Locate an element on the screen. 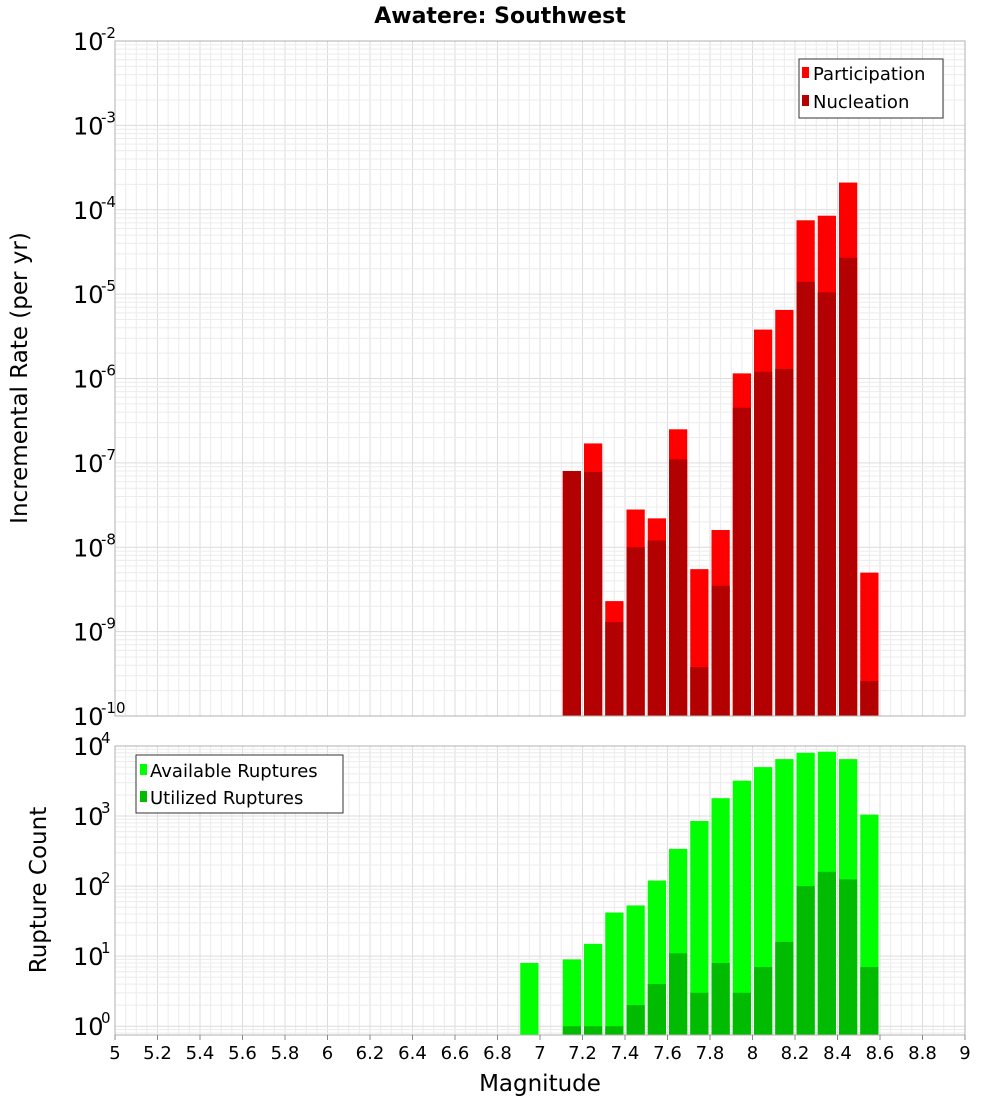 This screenshot has width=1000, height=1100. x-tick-label: 6.4 is located at coordinates (412, 1053).